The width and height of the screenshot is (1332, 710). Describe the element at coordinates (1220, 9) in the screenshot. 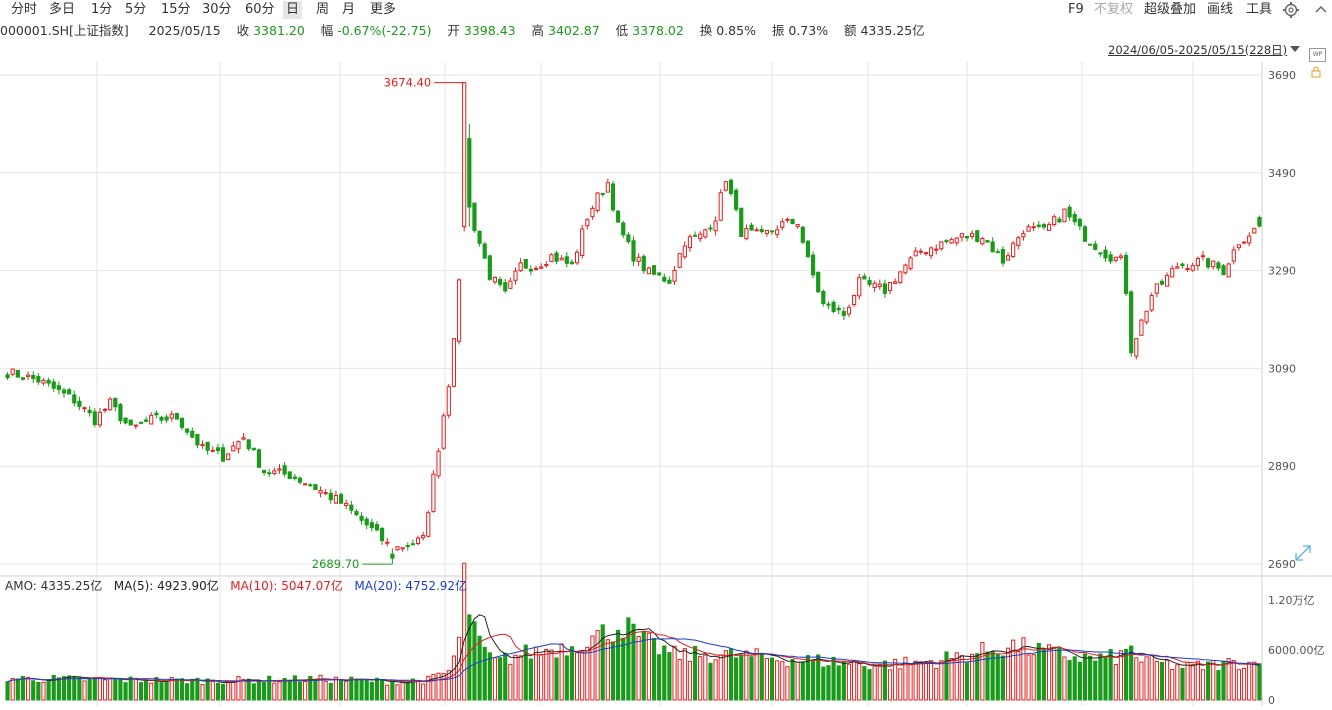

I see `toolbar-button-3: 画线` at that location.